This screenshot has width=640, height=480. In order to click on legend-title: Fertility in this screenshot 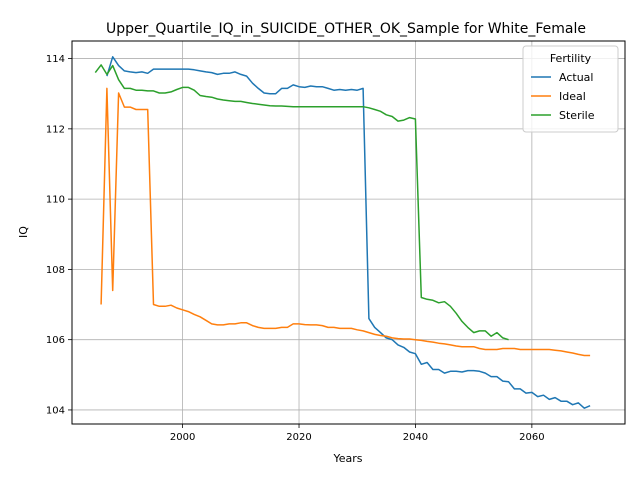, I will do `click(571, 58)`.